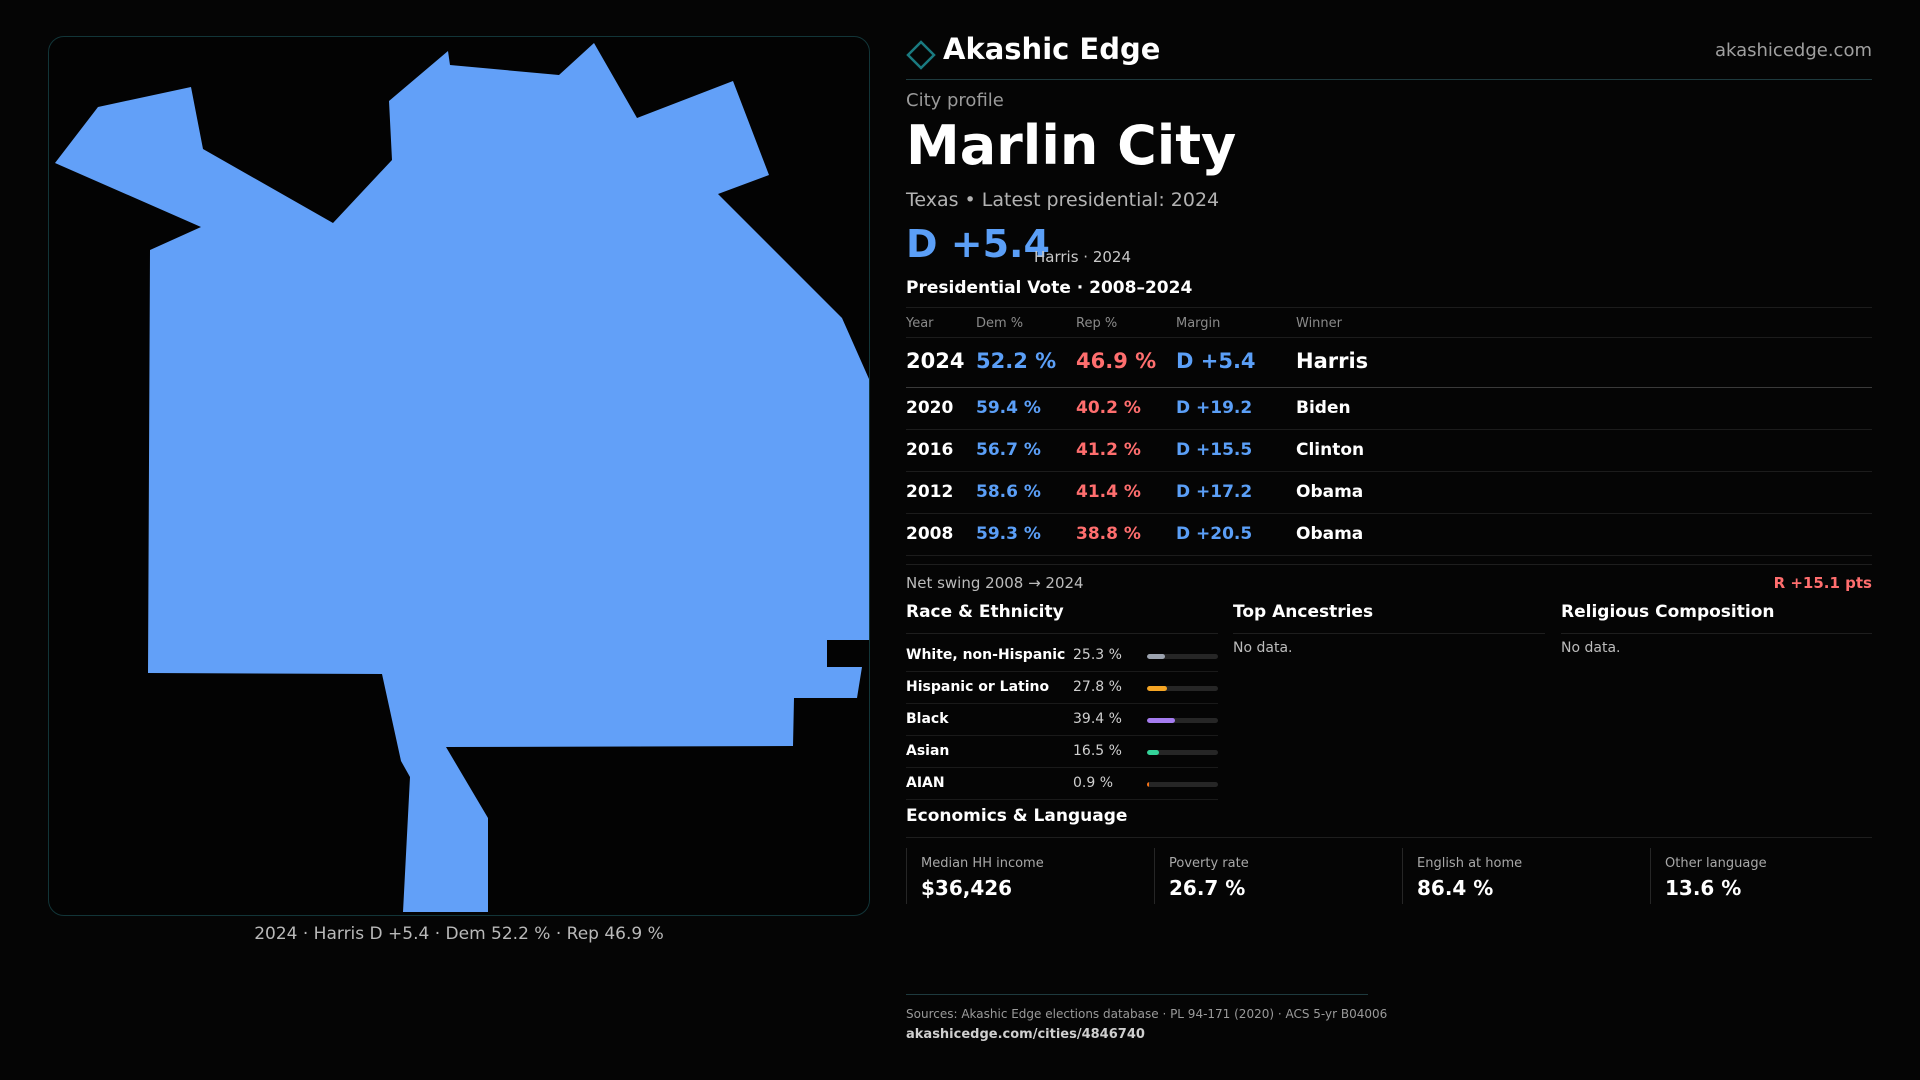 Image resolution: width=1920 pixels, height=1080 pixels. Describe the element at coordinates (1008, 450) in the screenshot. I see `row-dem-pct: 56.7 %` at that location.